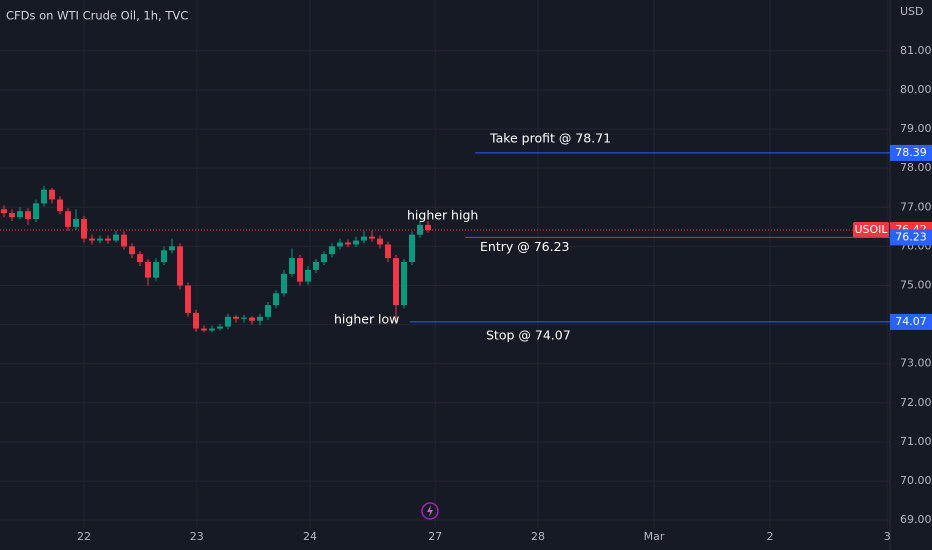 Image resolution: width=932 pixels, height=550 pixels. I want to click on level-label: Entry @ 76.23, so click(525, 246).